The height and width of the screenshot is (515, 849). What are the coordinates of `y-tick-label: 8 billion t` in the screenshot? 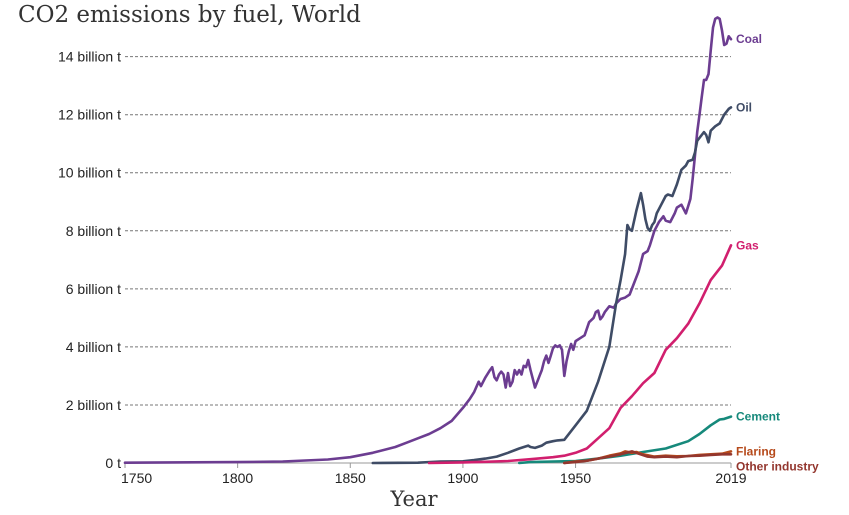 It's located at (93, 231).